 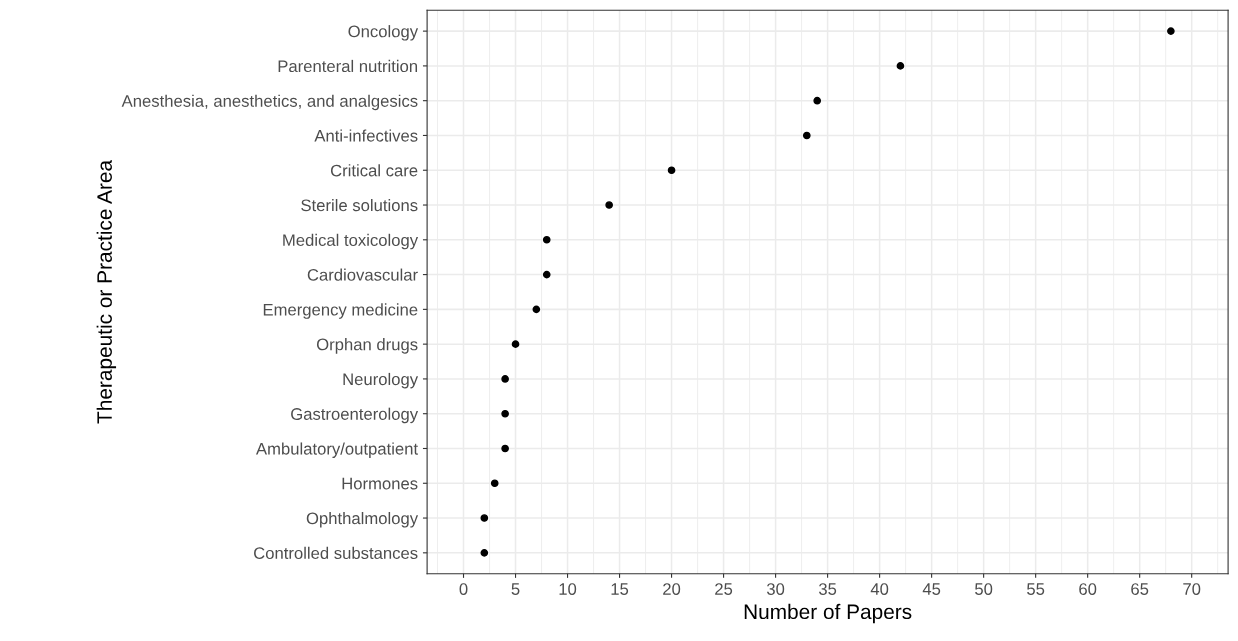 I want to click on y-tick-label: Orphan drugs, so click(x=367, y=346).